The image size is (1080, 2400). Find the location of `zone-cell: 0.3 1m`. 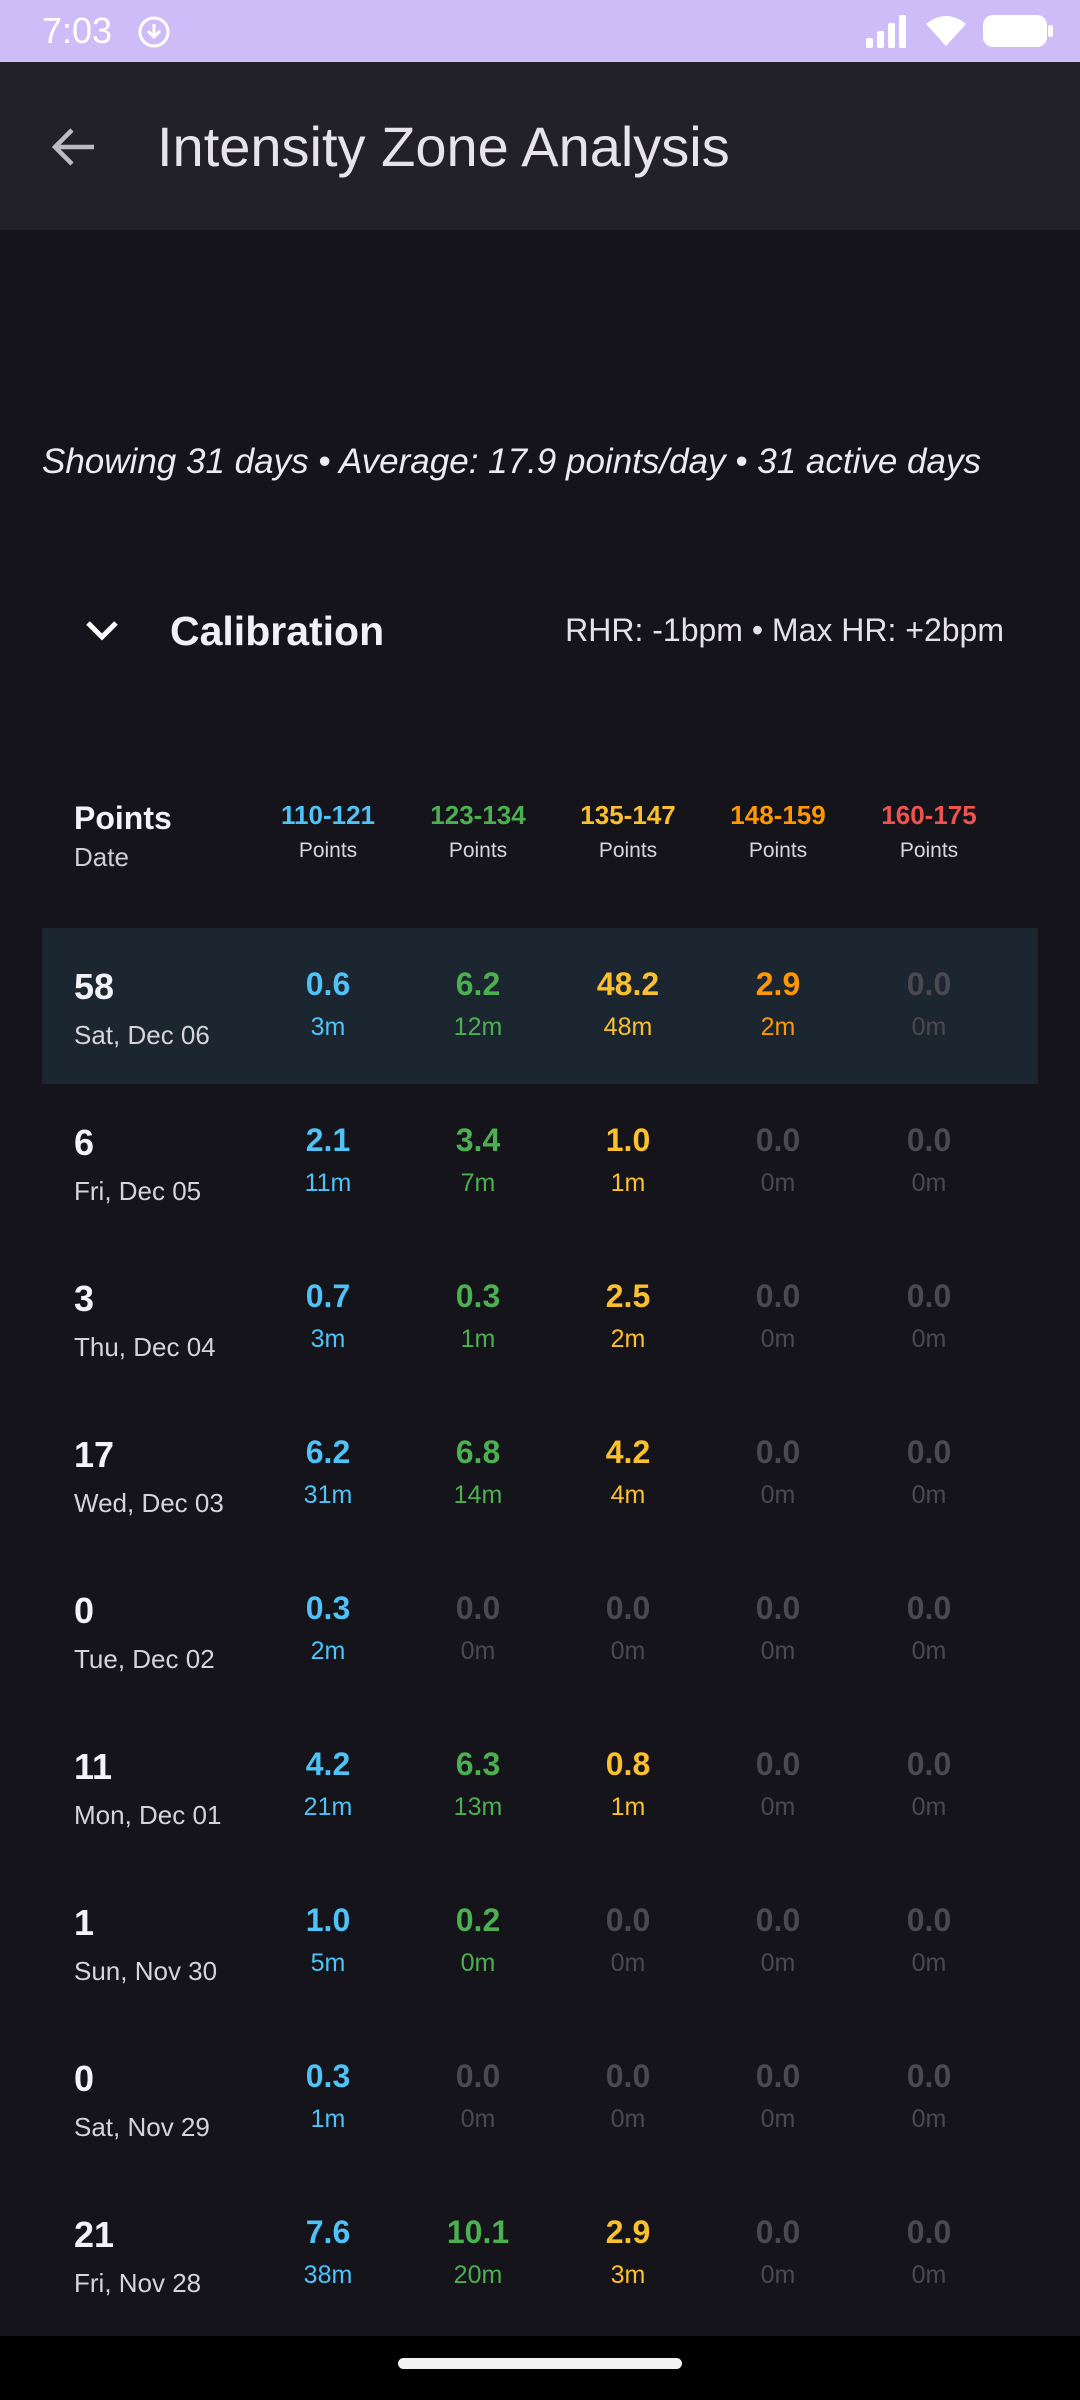

zone-cell: 0.3 1m is located at coordinates (478, 1316).